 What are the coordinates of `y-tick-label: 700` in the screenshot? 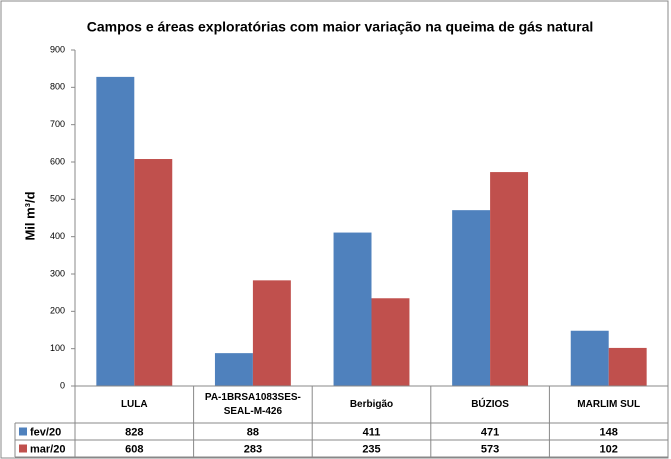 It's located at (57, 124).